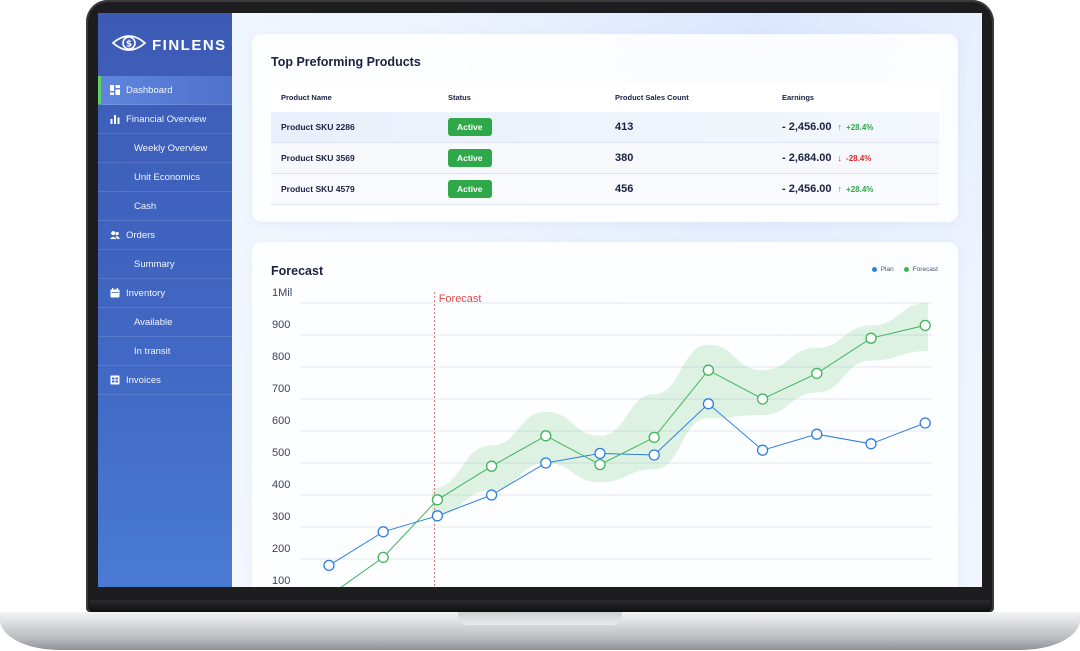  I want to click on brand-logo: $ FINLENS, so click(169, 45).